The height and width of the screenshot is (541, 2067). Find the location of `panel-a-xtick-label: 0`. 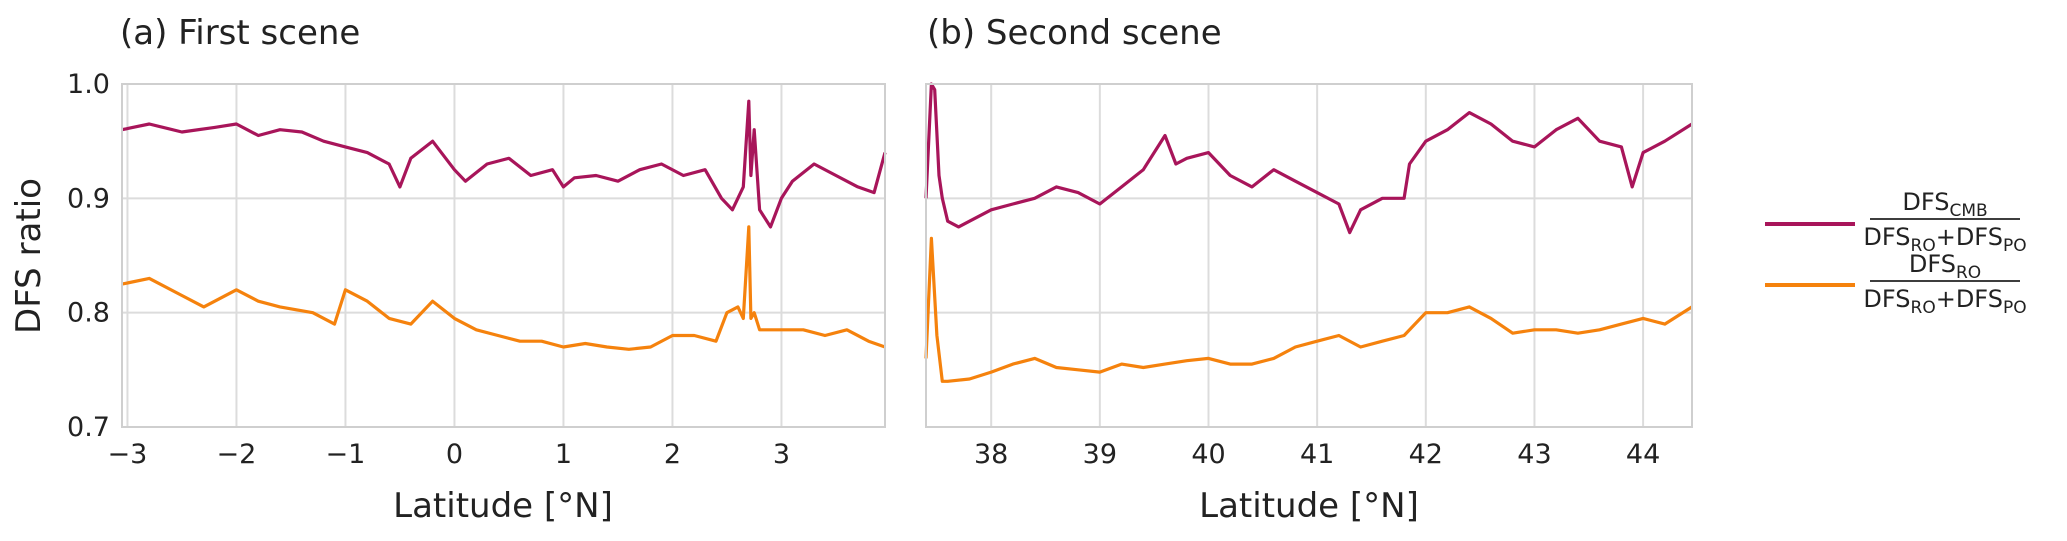

panel-a-xtick-label: 0 is located at coordinates (454, 454).